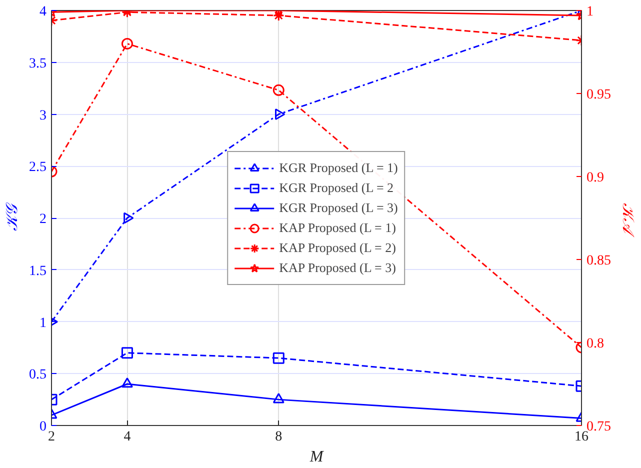 This screenshot has width=641, height=468. What do you see at coordinates (43, 12) in the screenshot?
I see `y-tick-label: 4` at bounding box center [43, 12].